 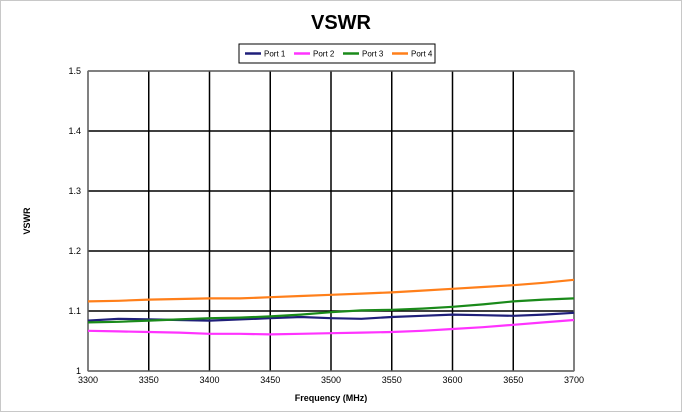 I want to click on x-tick-label: 3300, so click(x=88, y=380).